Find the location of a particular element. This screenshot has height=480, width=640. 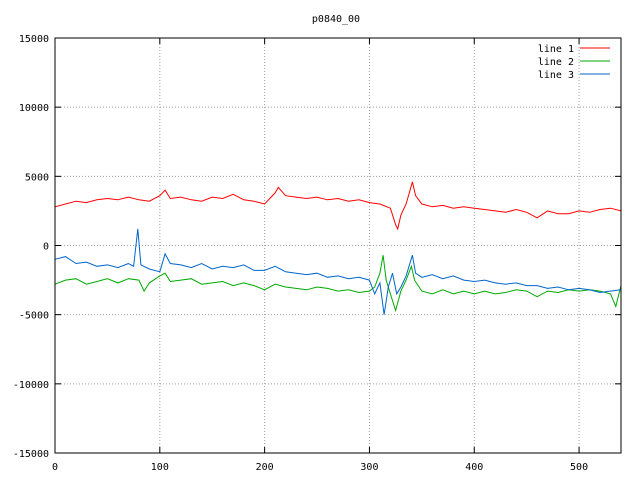

y-tick-label: 10000 is located at coordinates (34, 108).